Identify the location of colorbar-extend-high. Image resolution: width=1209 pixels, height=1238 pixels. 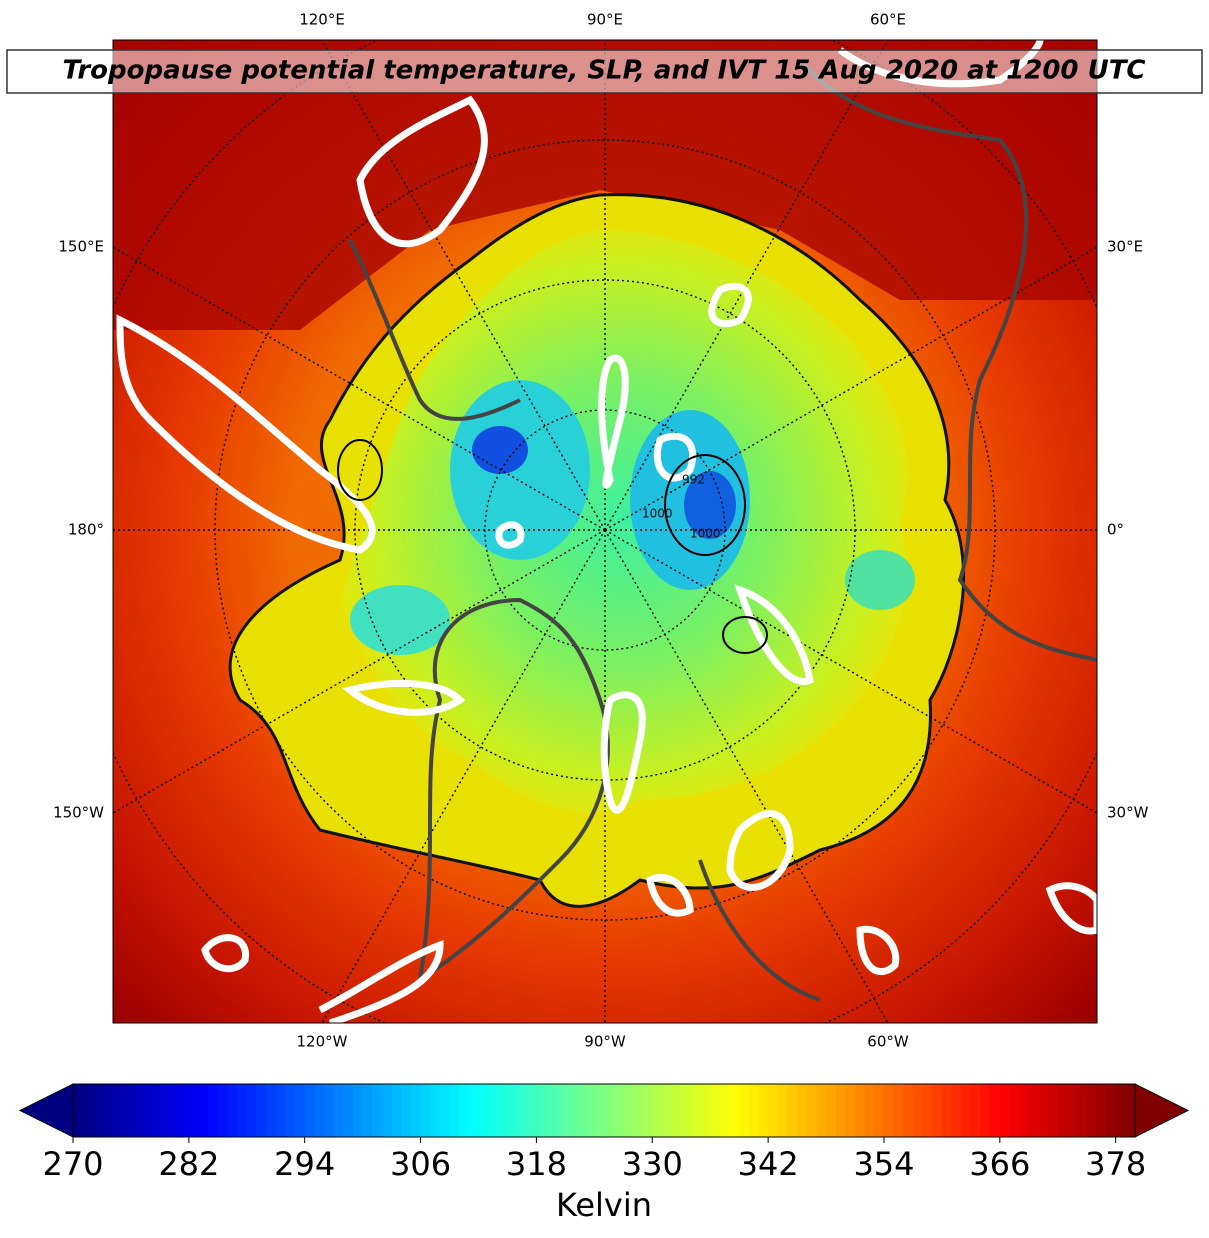
(1162, 1110).